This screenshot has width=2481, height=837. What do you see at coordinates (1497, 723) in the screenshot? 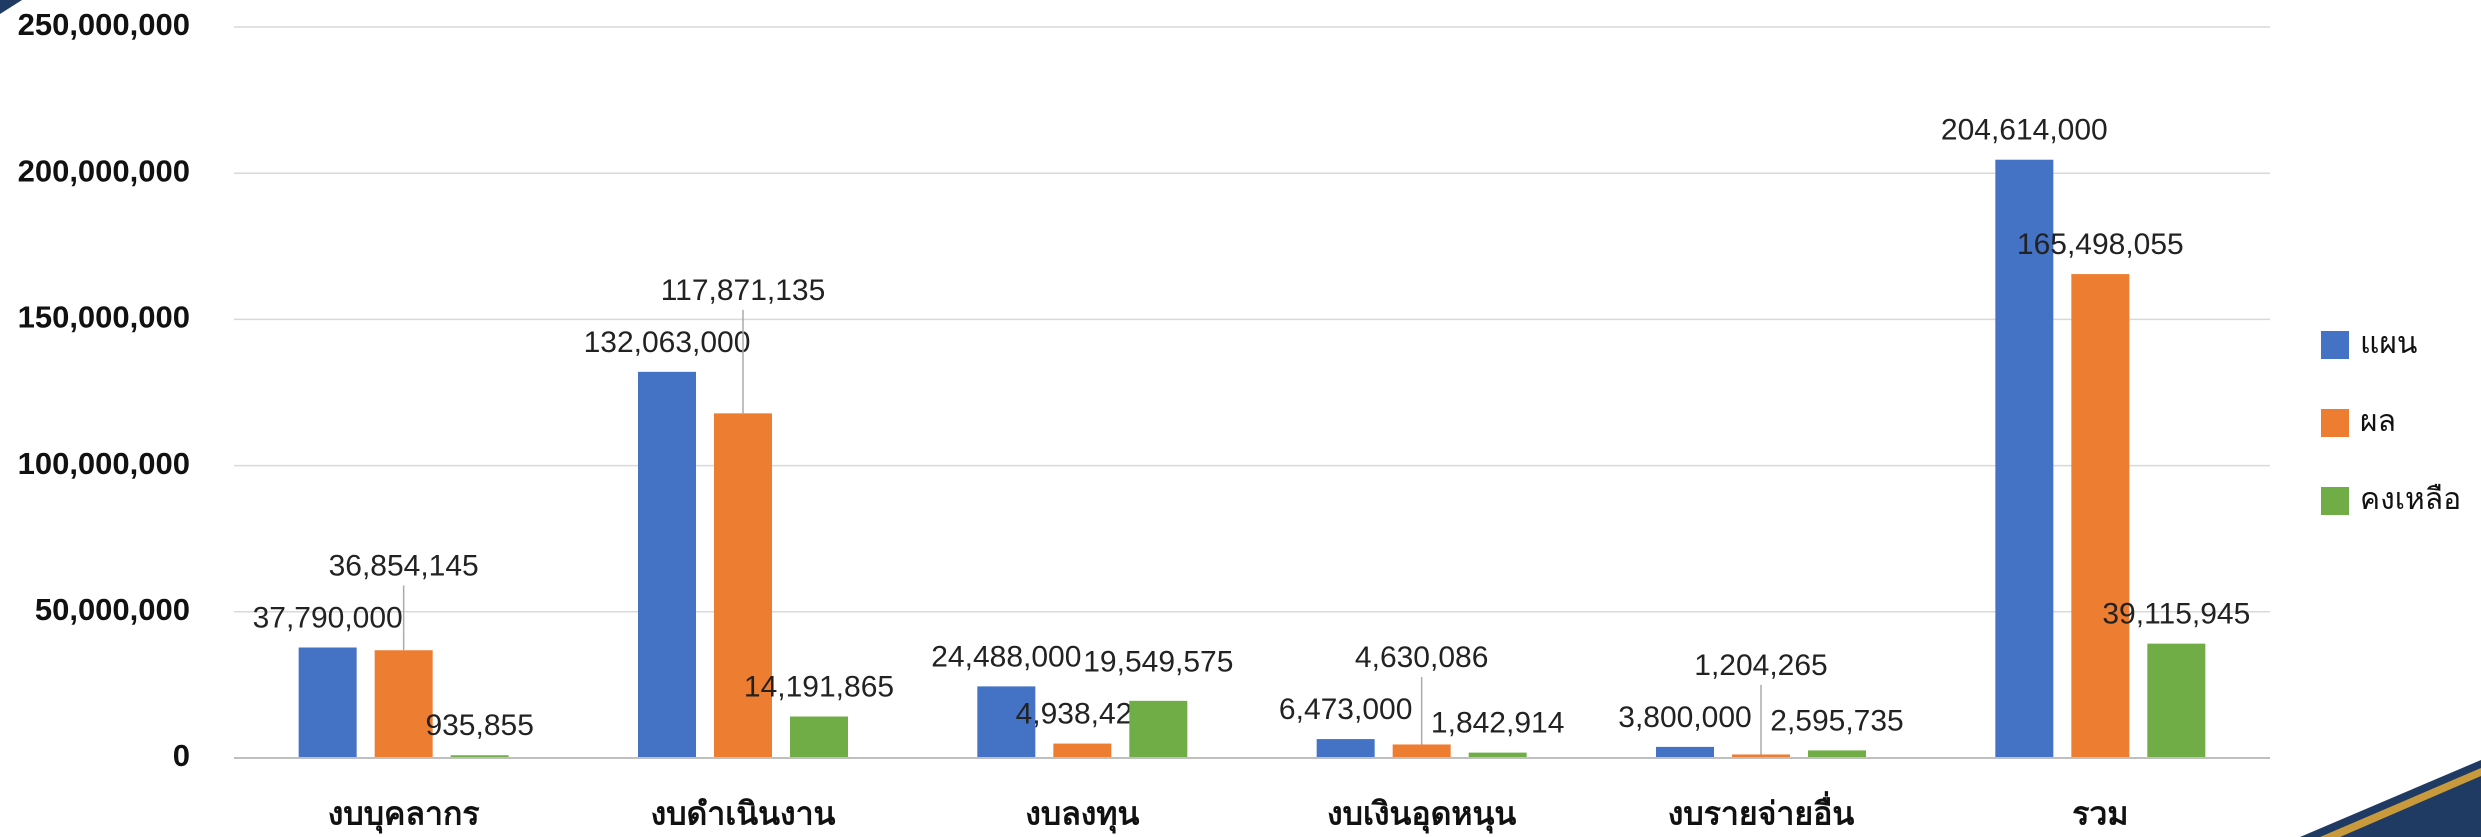
I see `data-label: 1,842,914` at bounding box center [1497, 723].